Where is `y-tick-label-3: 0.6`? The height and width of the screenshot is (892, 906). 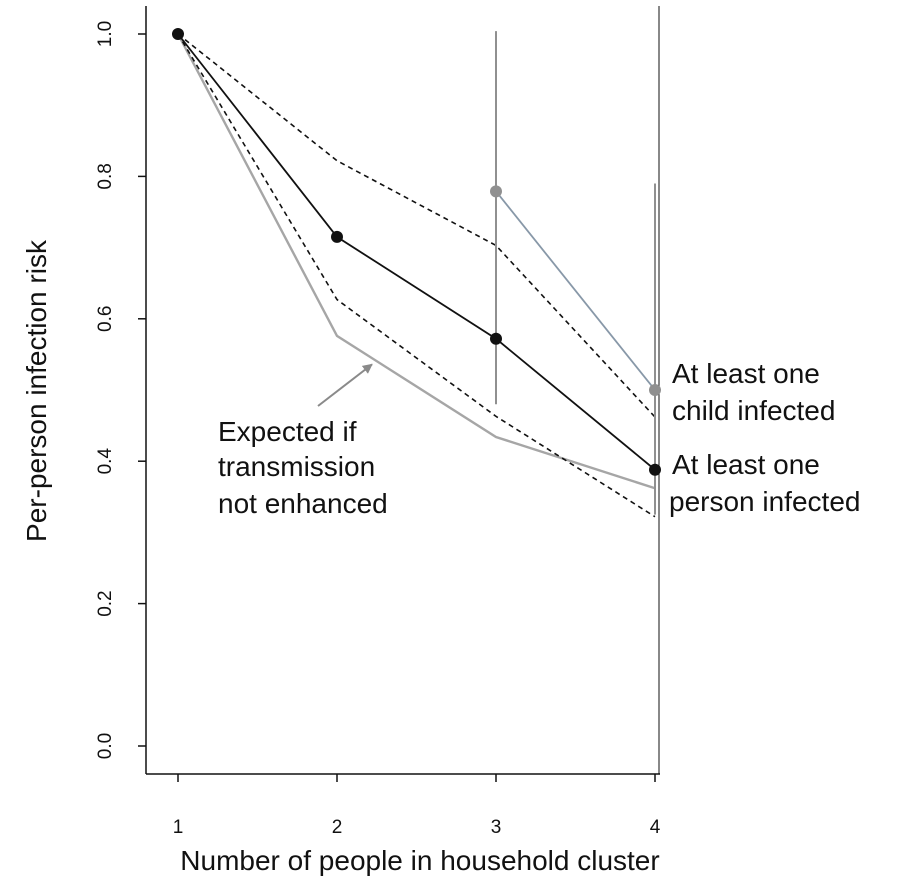
y-tick-label-3: 0.6 is located at coordinates (105, 319).